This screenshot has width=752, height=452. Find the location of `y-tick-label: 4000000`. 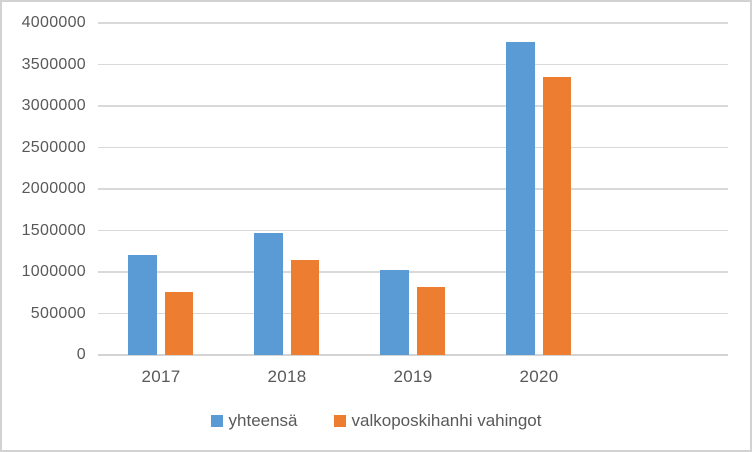

y-tick-label: 4000000 is located at coordinates (53, 22).